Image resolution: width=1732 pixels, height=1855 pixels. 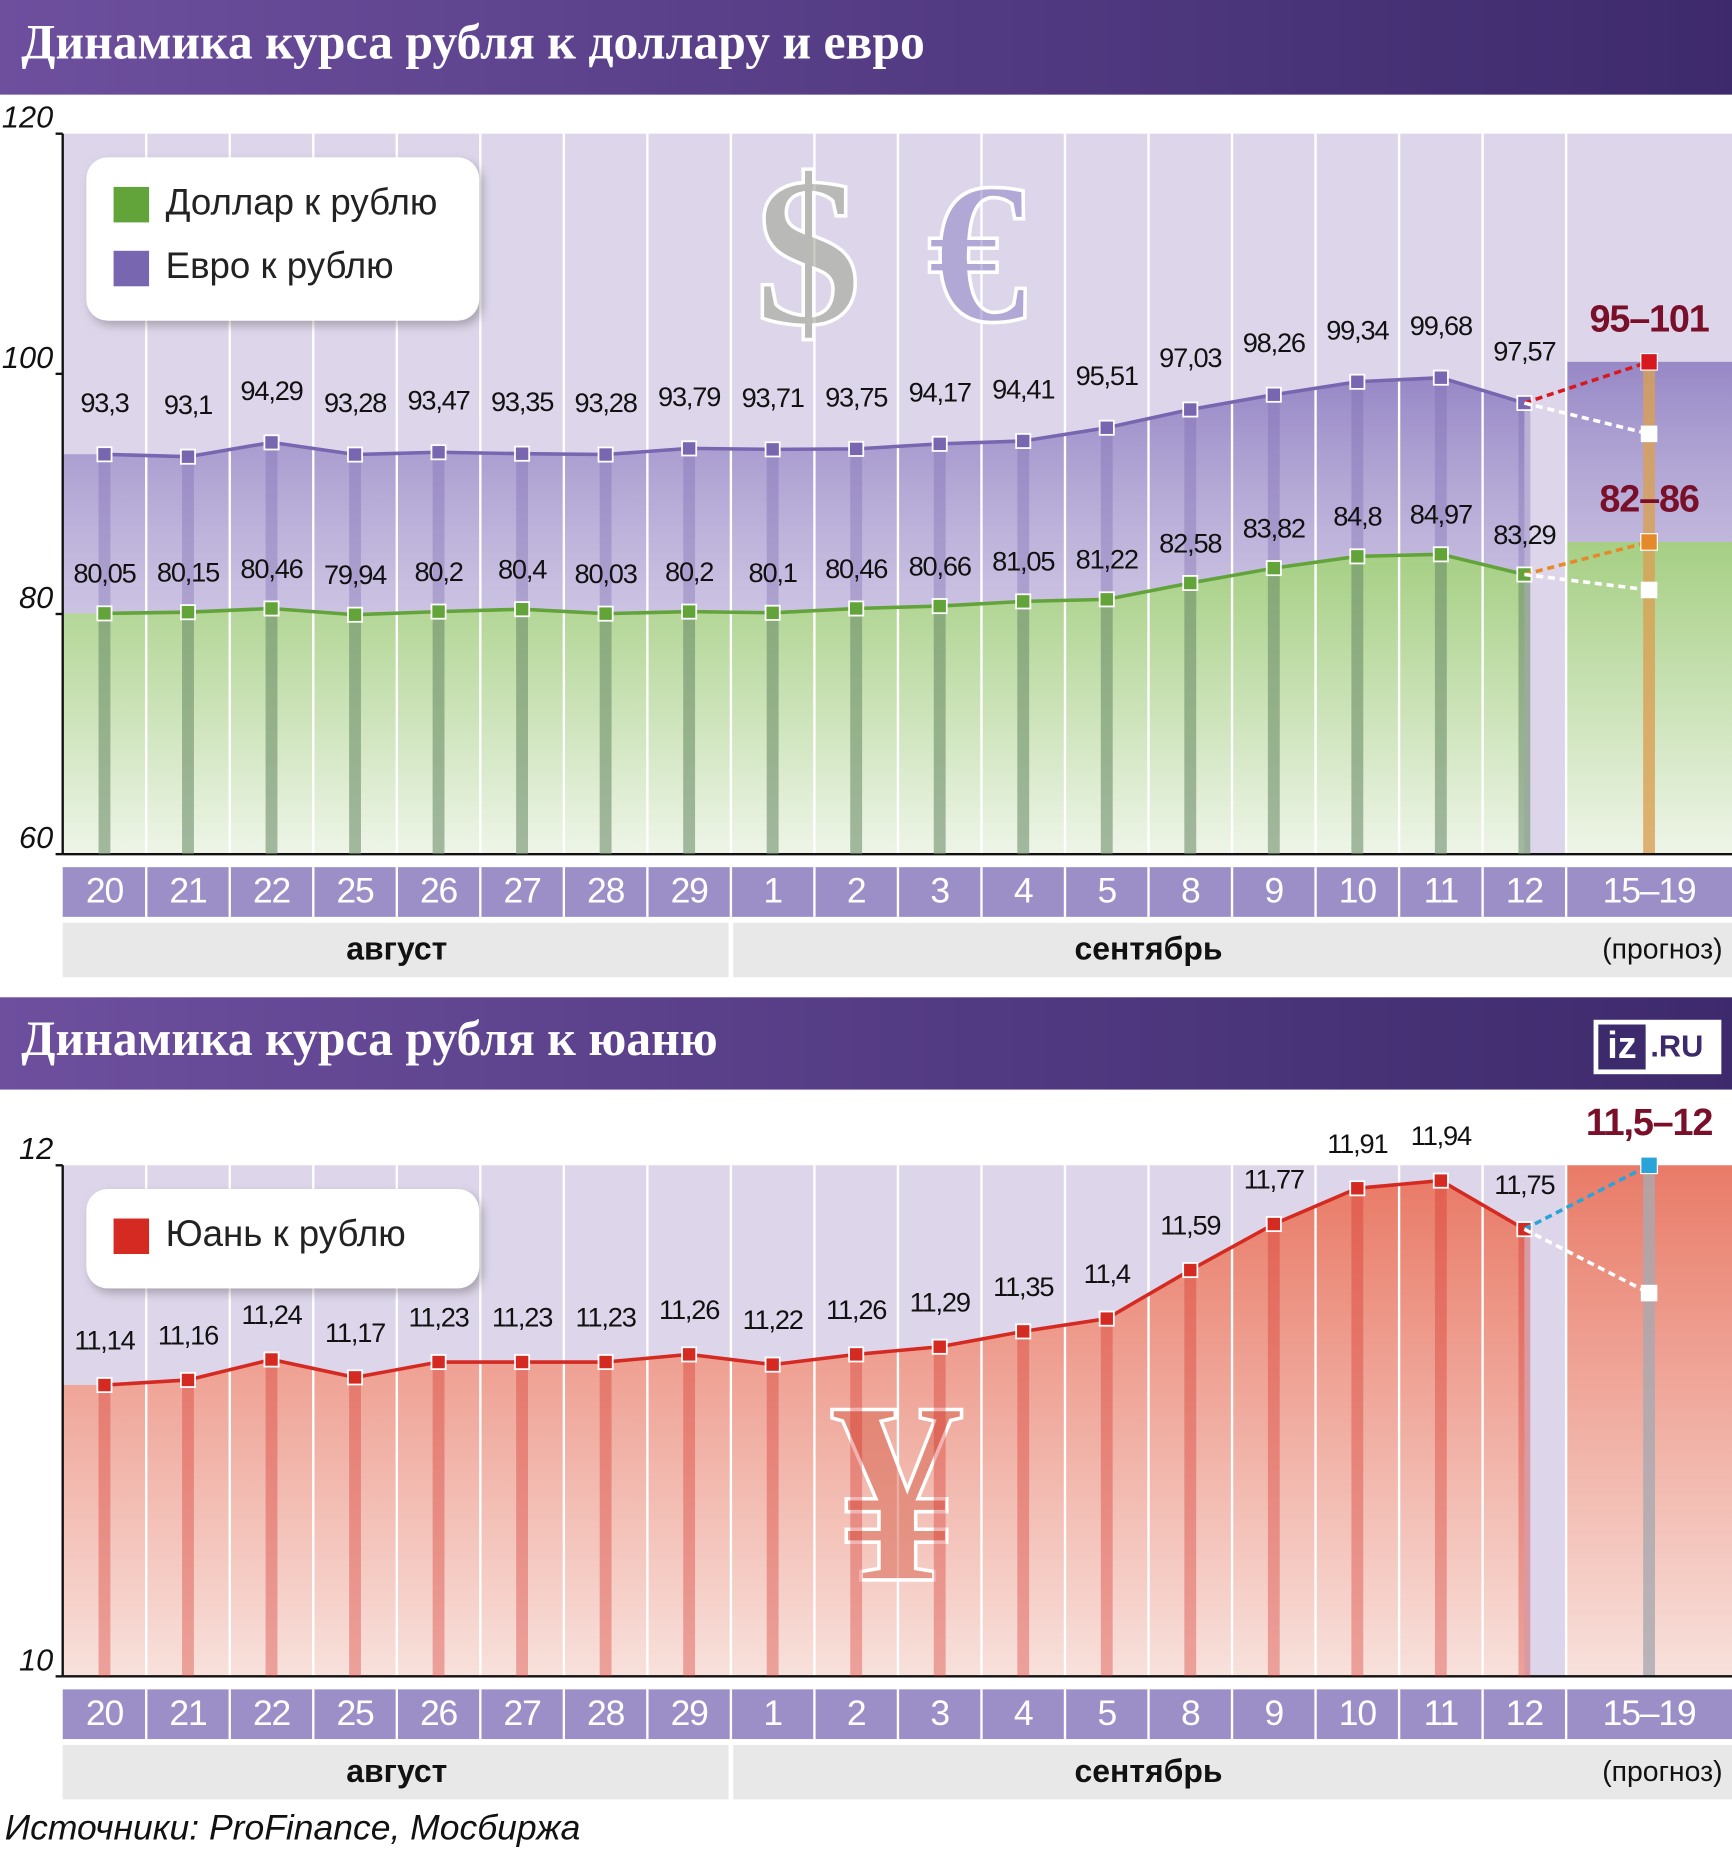 What do you see at coordinates (606, 402) in the screenshot?
I see `value-label: 93,28` at bounding box center [606, 402].